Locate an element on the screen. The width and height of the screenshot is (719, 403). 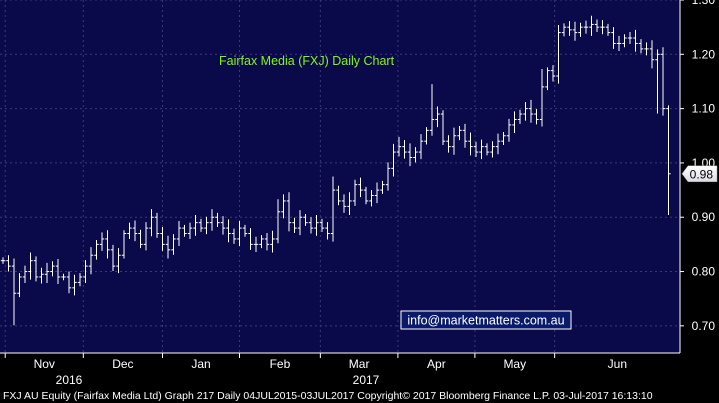
x-tick-label: Nov is located at coordinates (44, 364).